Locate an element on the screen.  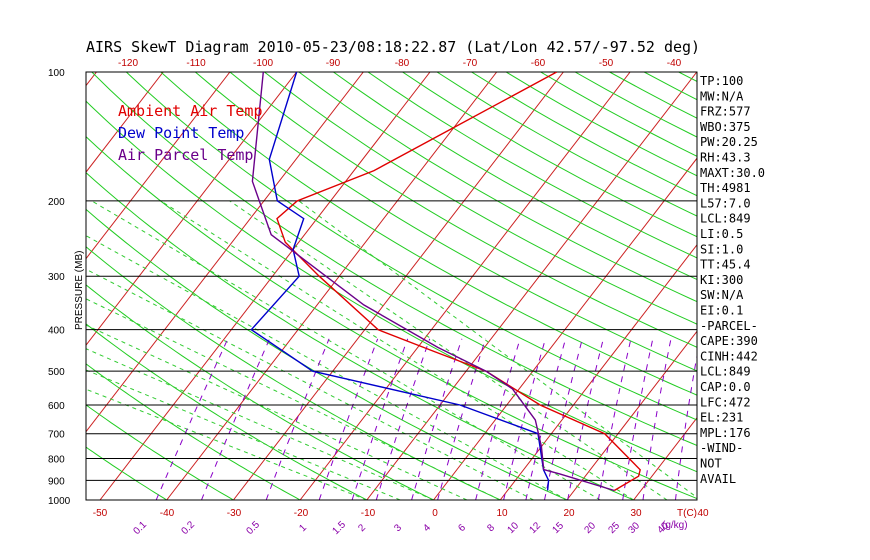
stat-line: AVAIL is located at coordinates (718, 479).